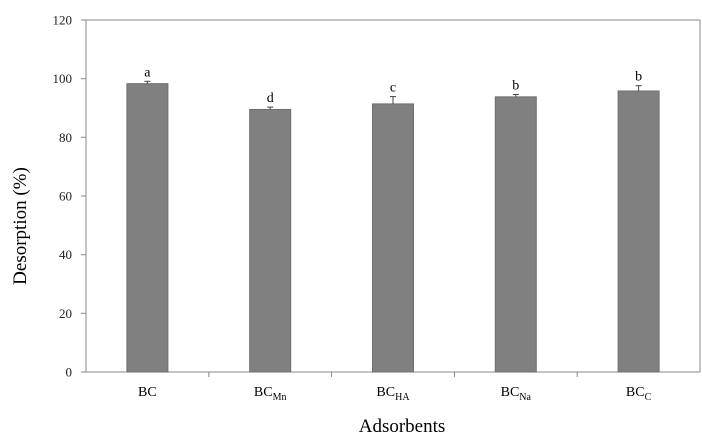  What do you see at coordinates (516, 394) in the screenshot?
I see `x-category-label: BCNa` at bounding box center [516, 394].